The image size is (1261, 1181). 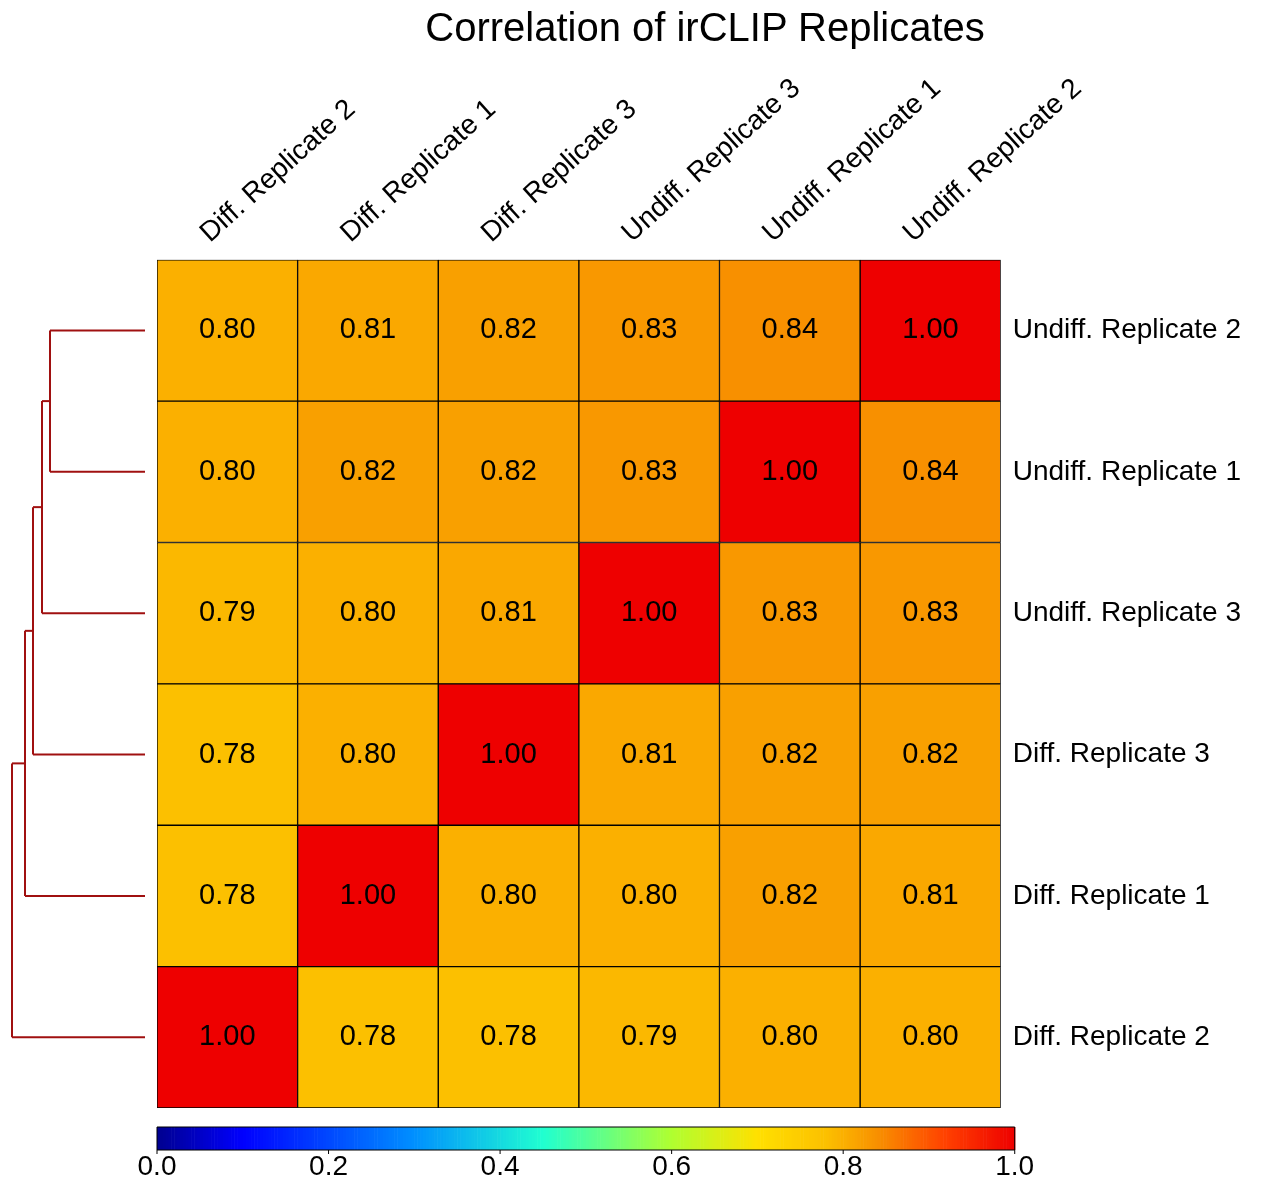 I want to click on color-bar-label: 1.0, so click(x=1015, y=1165).